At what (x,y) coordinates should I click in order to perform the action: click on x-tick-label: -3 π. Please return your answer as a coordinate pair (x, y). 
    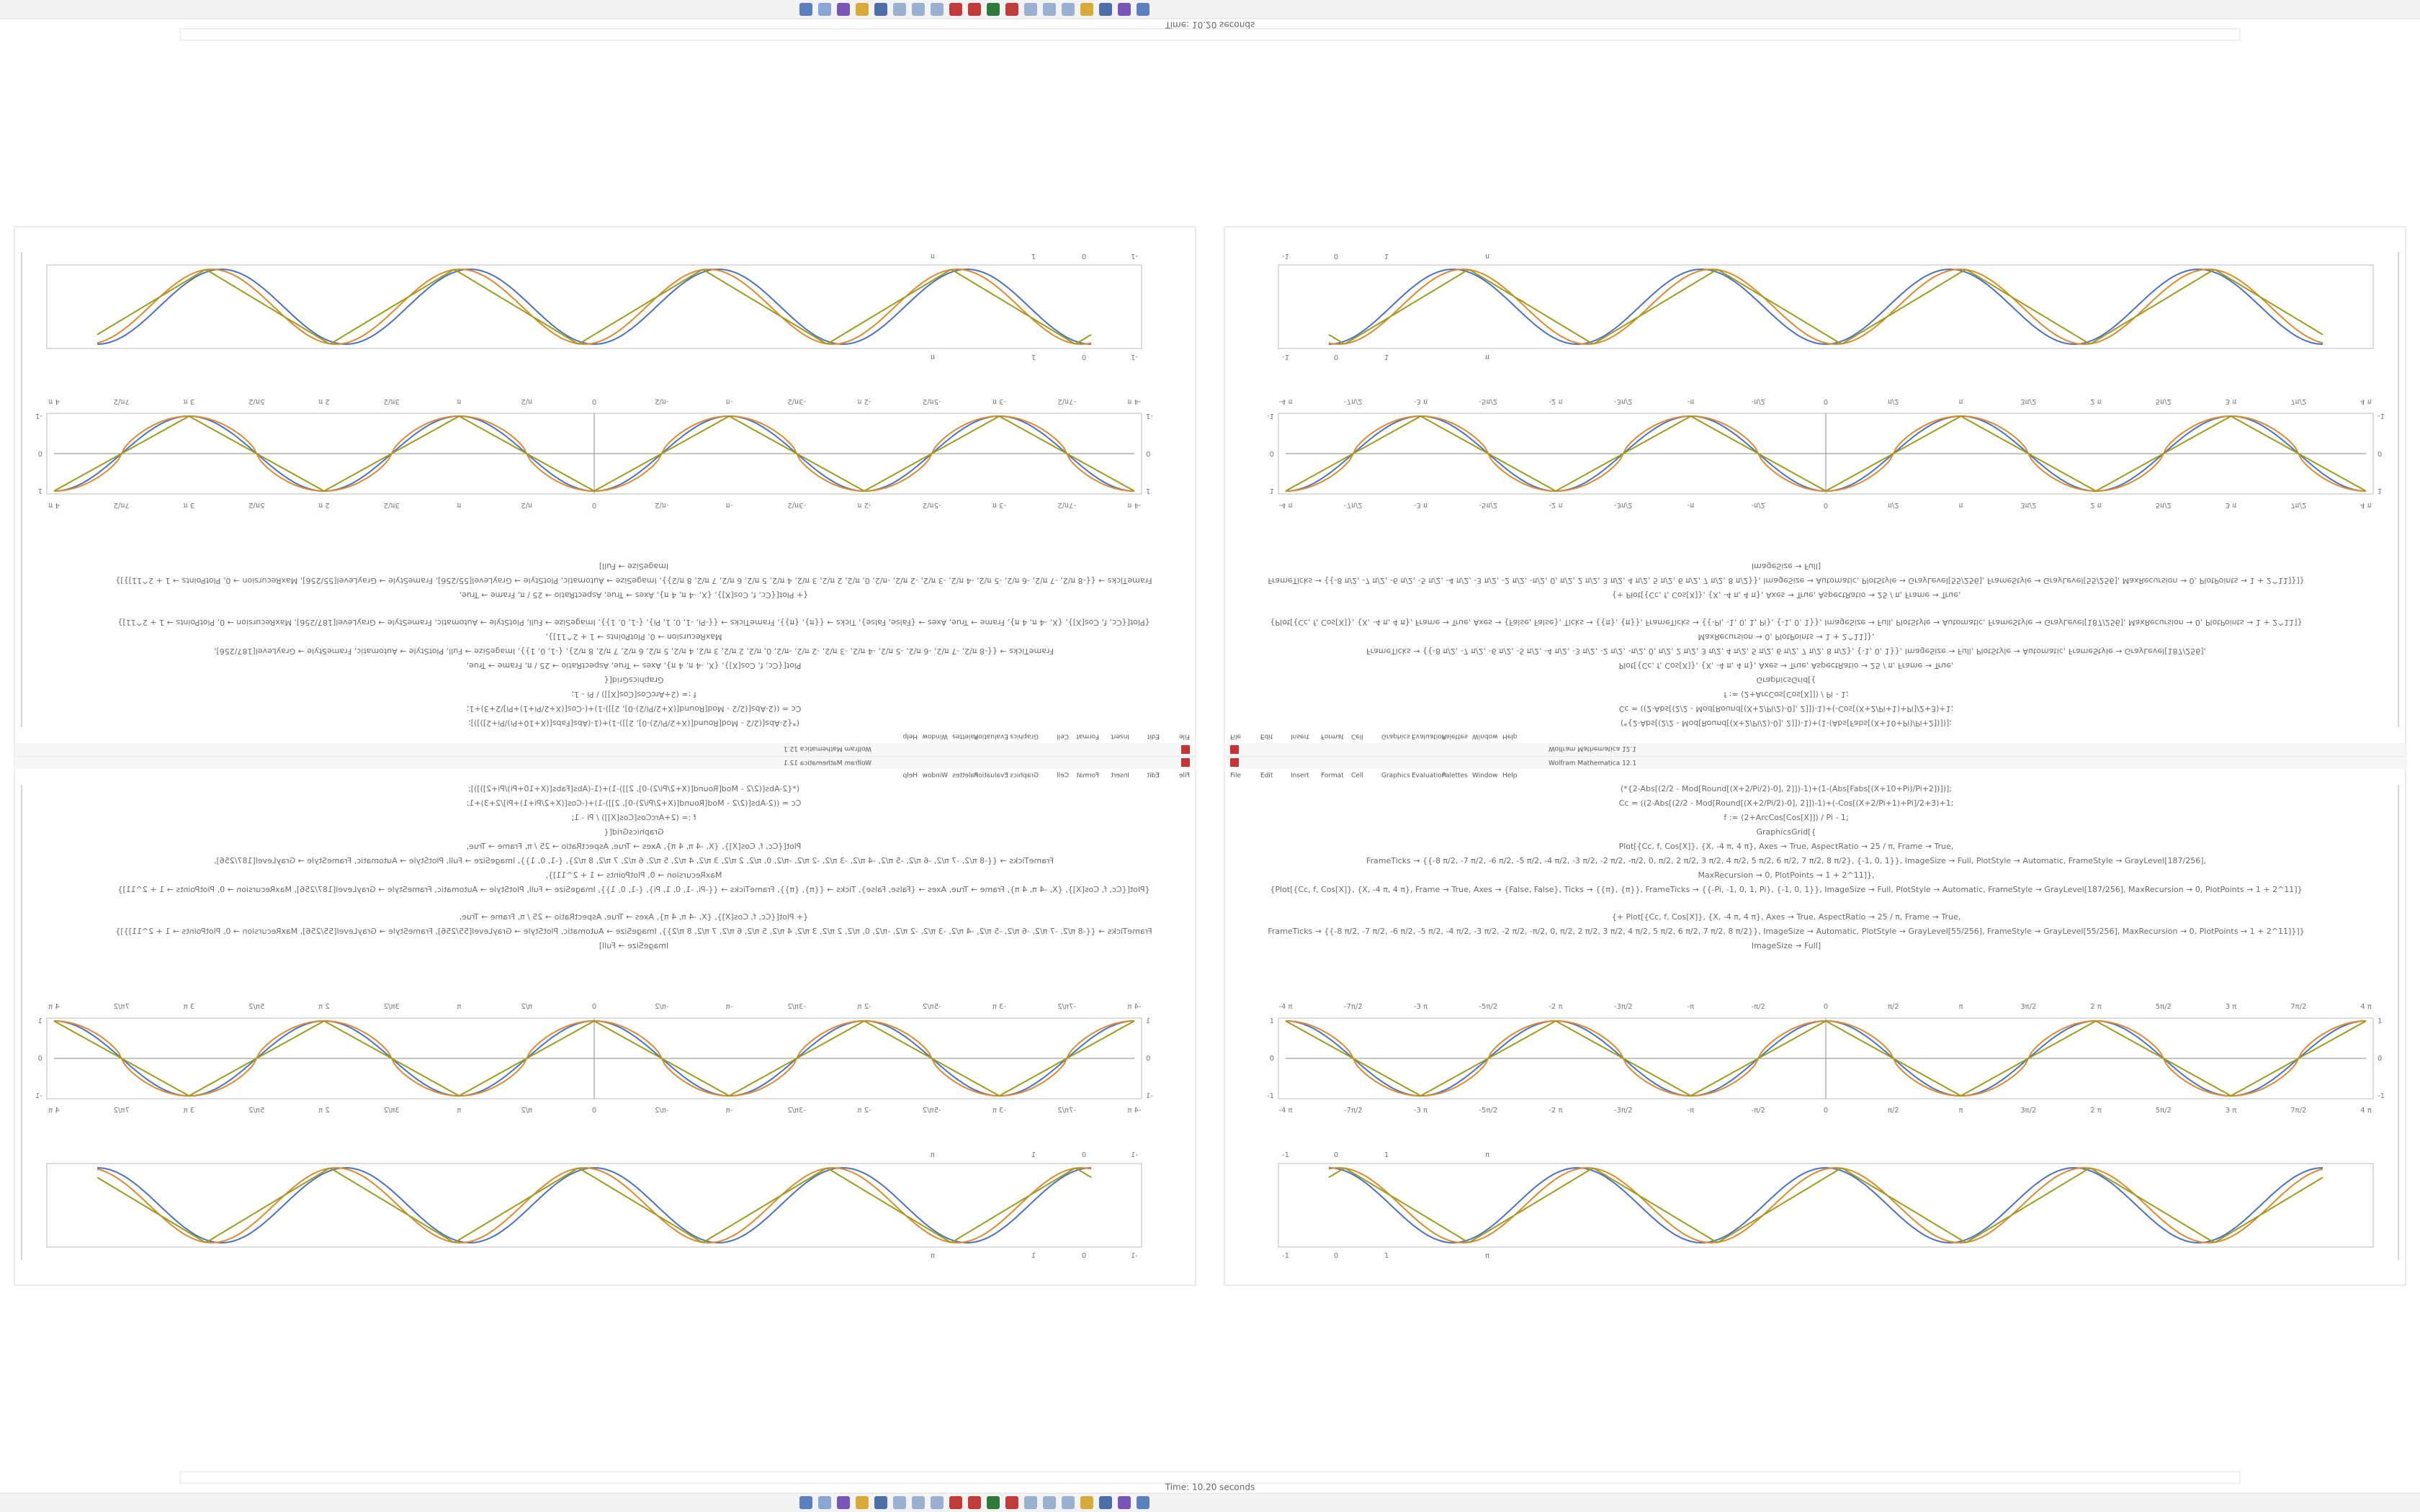
    Looking at the image, I should click on (1421, 1111).